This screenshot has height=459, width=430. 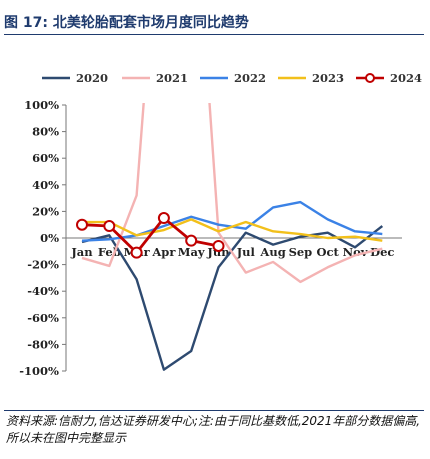 I want to click on y-tick-label: -40%, so click(x=43, y=291).